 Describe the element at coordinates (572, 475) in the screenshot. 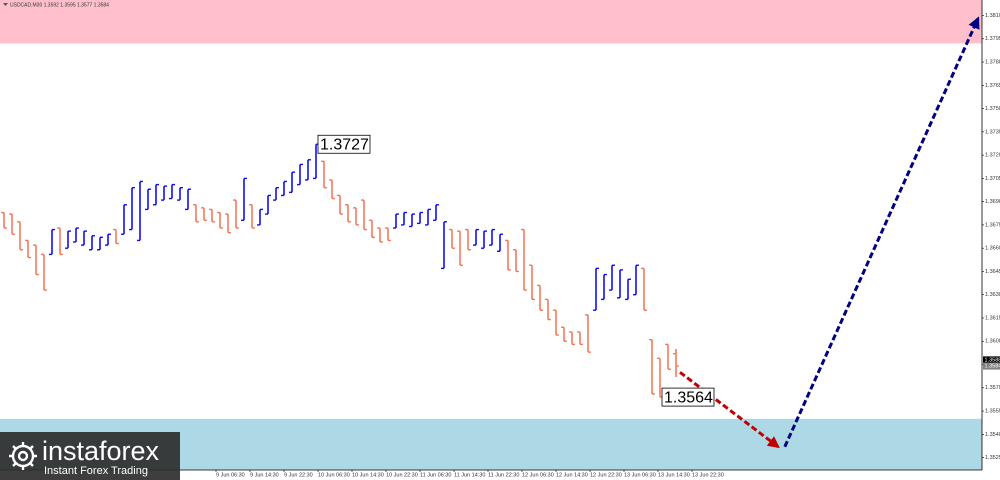

I see `x-tick-label: 12 Jun 14:30` at that location.